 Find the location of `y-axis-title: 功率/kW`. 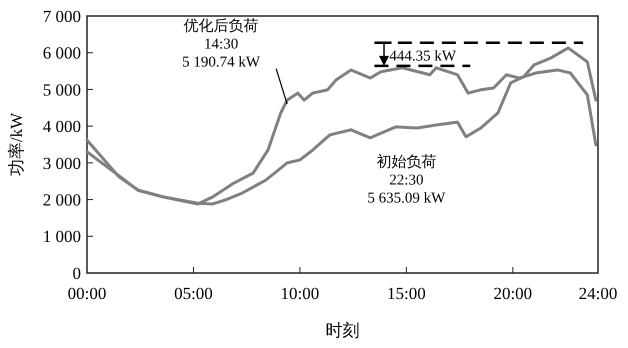

y-axis-title: 功率/kW is located at coordinates (16, 144).